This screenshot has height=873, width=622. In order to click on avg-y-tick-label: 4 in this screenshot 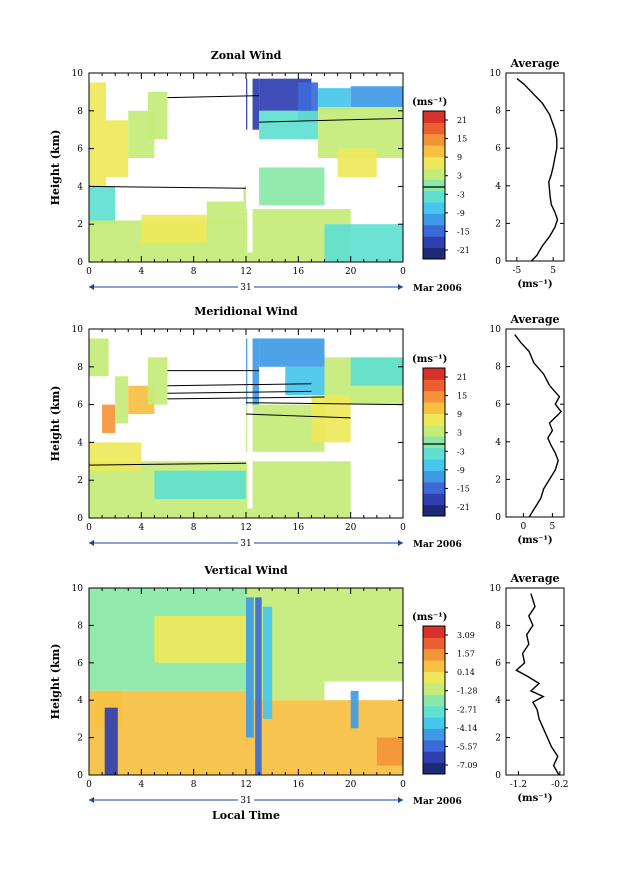, I will do `click(498, 701)`.